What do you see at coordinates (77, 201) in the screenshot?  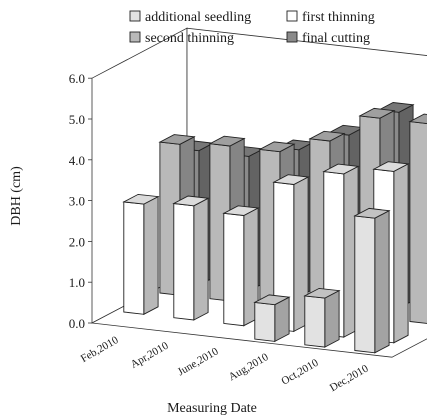 I see `y-tick-label: 3.0` at bounding box center [77, 201].